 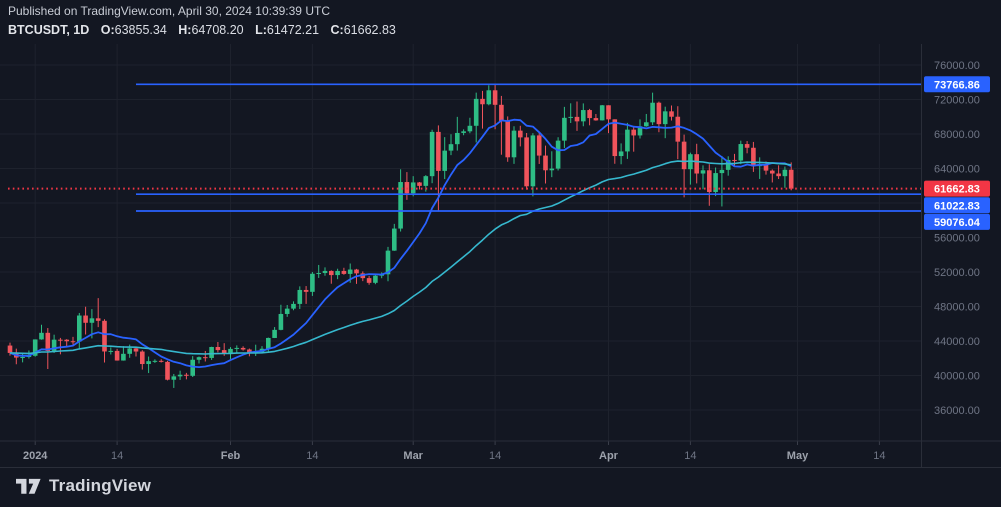 I want to click on ohlc-close: C:61662.83, so click(x=363, y=30).